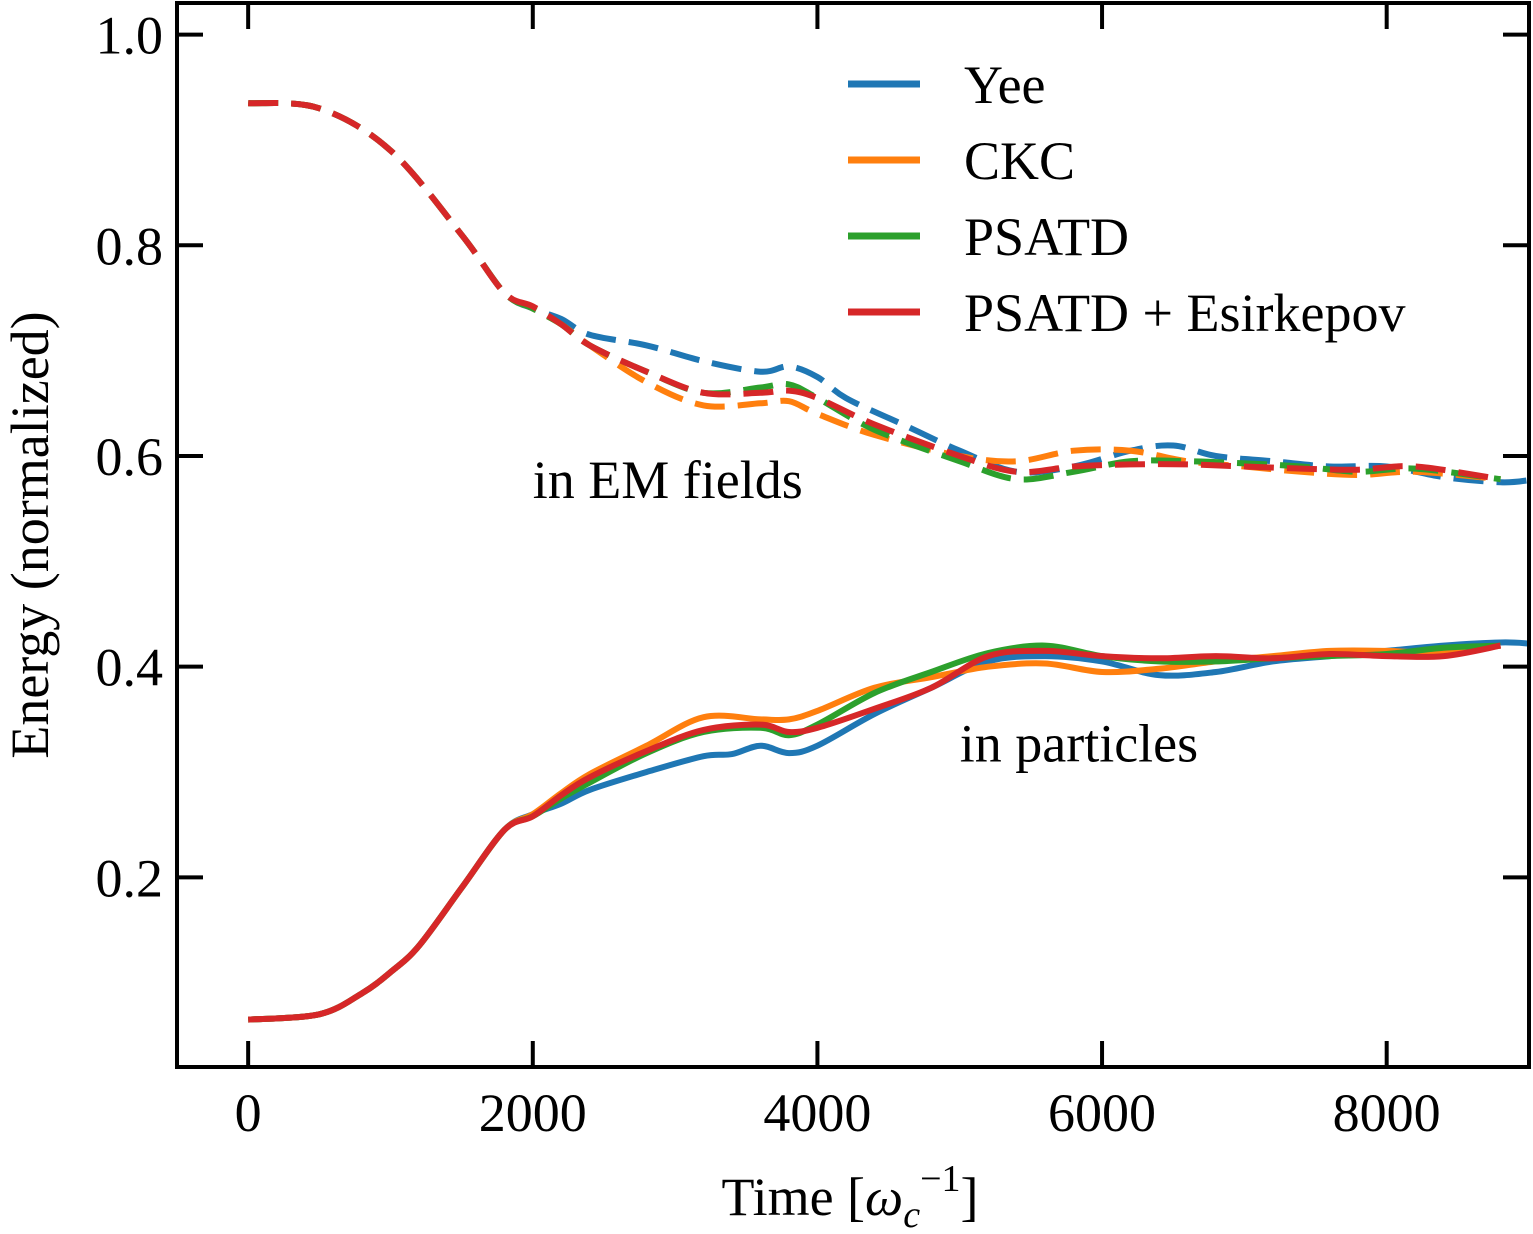  I want to click on x-tick-label: 8000, so click(1387, 1113).